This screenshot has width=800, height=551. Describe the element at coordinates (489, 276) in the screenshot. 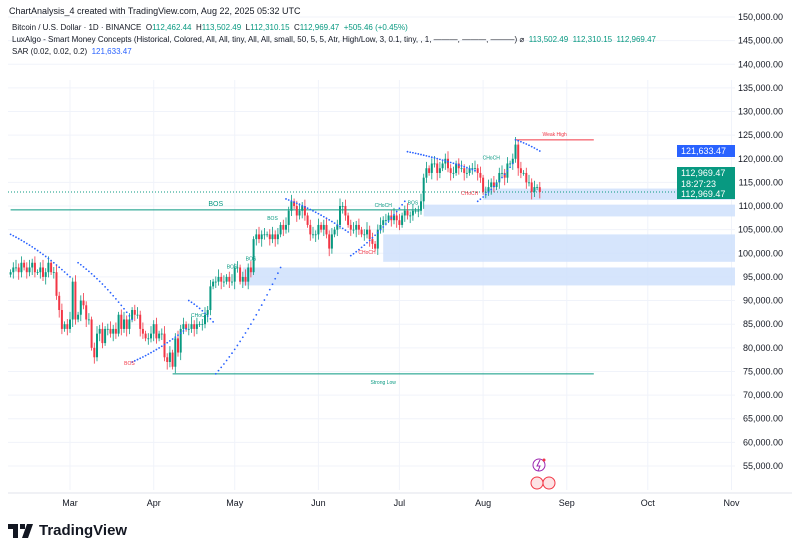

I see `order-block-zone` at that location.